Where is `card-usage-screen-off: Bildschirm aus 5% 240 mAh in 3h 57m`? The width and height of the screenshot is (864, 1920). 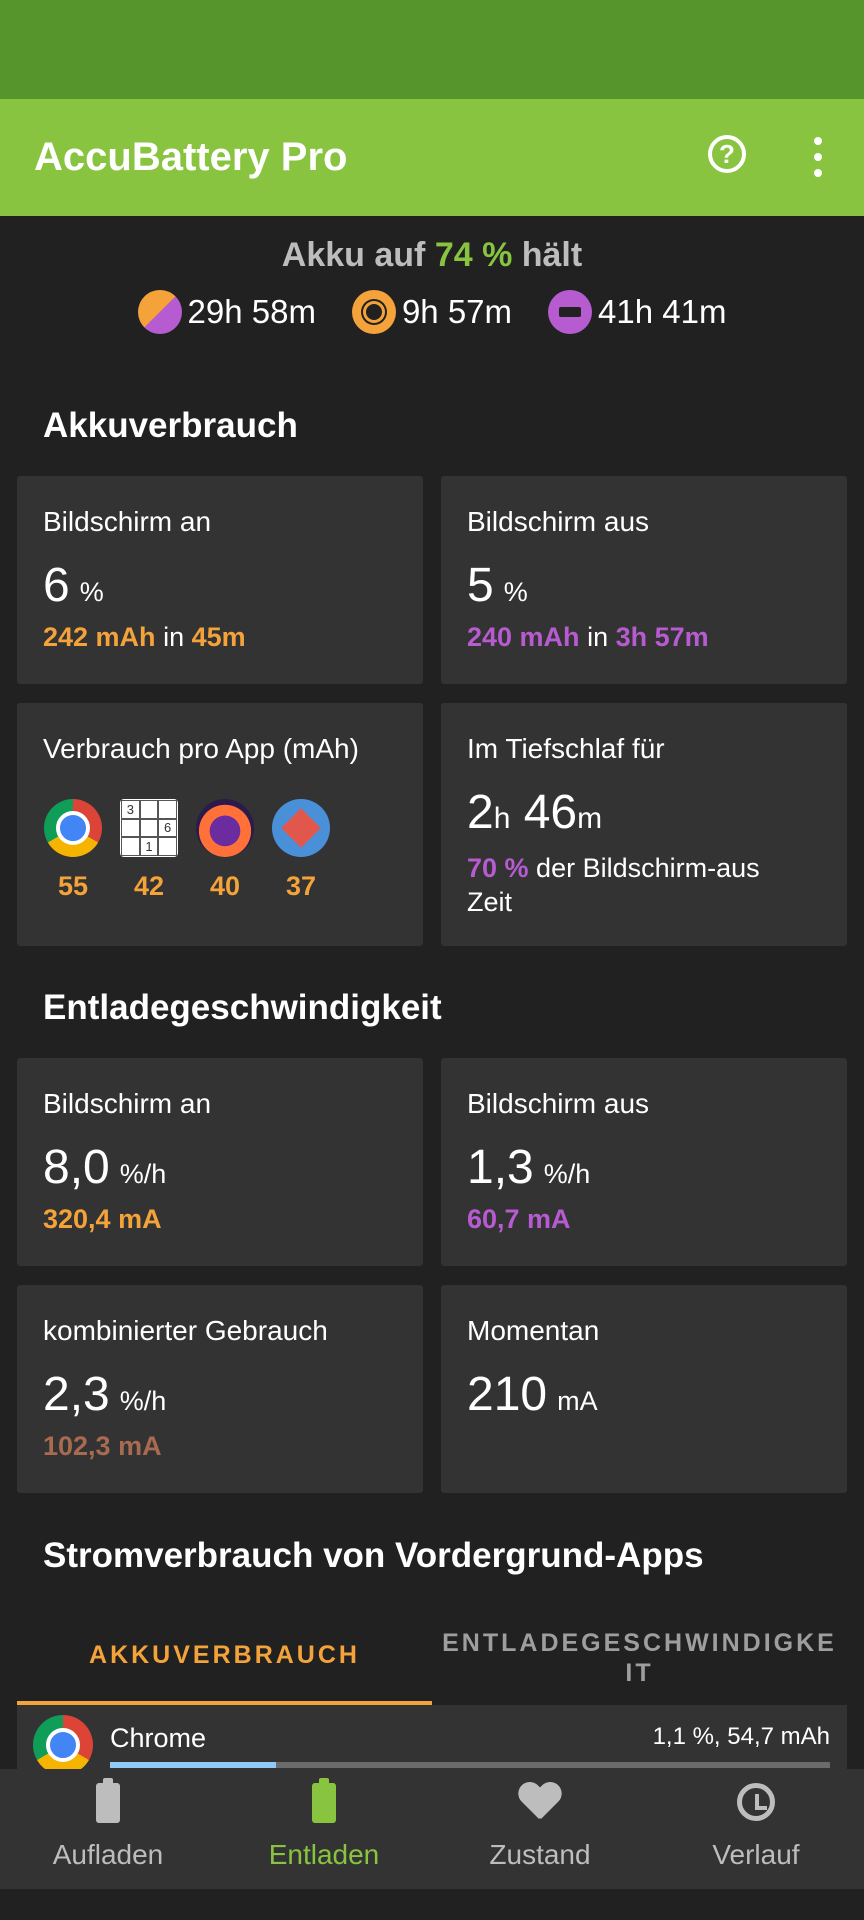
card-usage-screen-off: Bildschirm aus 5% 240 mAh in 3h 57m is located at coordinates (644, 580).